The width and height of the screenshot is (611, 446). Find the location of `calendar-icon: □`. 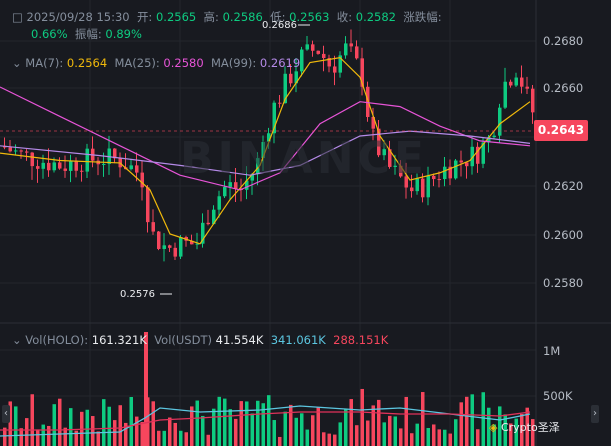

calendar-icon: □ is located at coordinates (17, 17).